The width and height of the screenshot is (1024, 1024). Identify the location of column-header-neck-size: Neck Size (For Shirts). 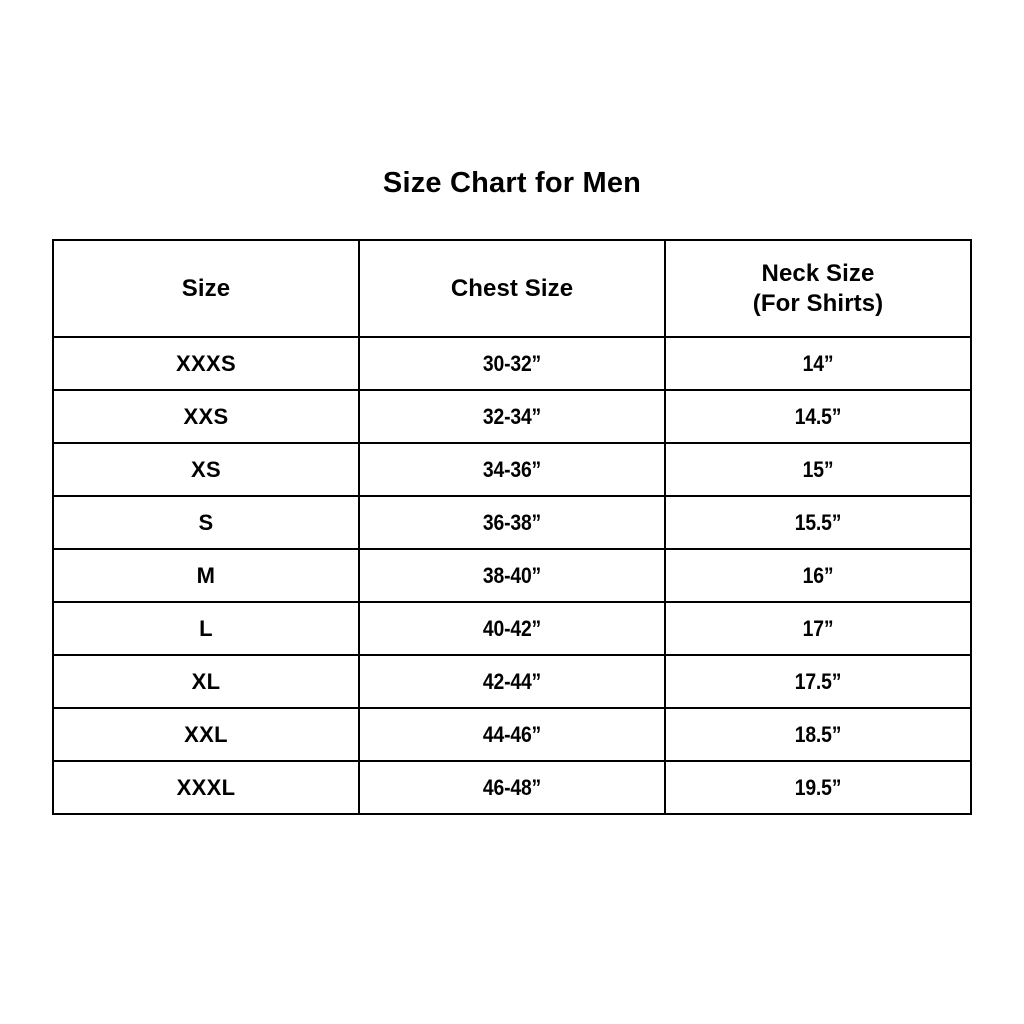
(818, 288).